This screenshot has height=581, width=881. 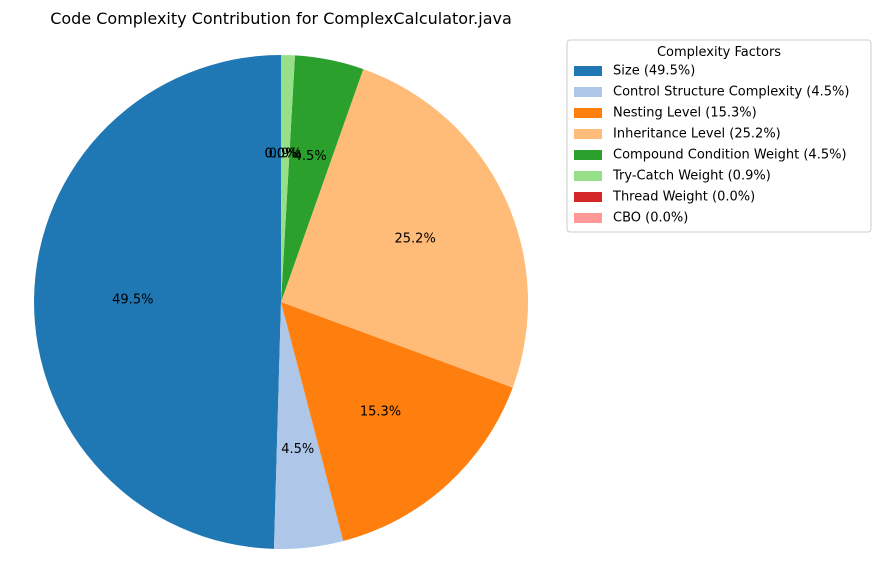 I want to click on legend-swatch-inheritance-level, so click(x=588, y=134).